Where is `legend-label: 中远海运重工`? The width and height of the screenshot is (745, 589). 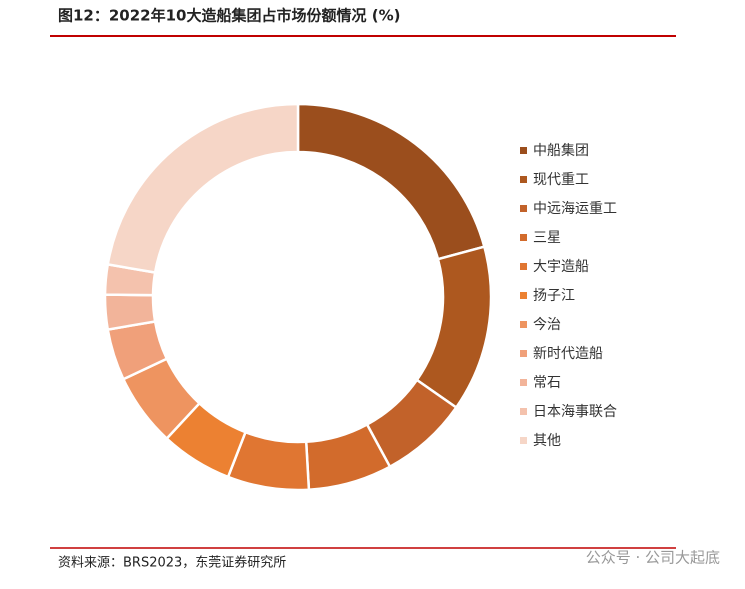
legend-label: 中远海运重工 is located at coordinates (575, 209).